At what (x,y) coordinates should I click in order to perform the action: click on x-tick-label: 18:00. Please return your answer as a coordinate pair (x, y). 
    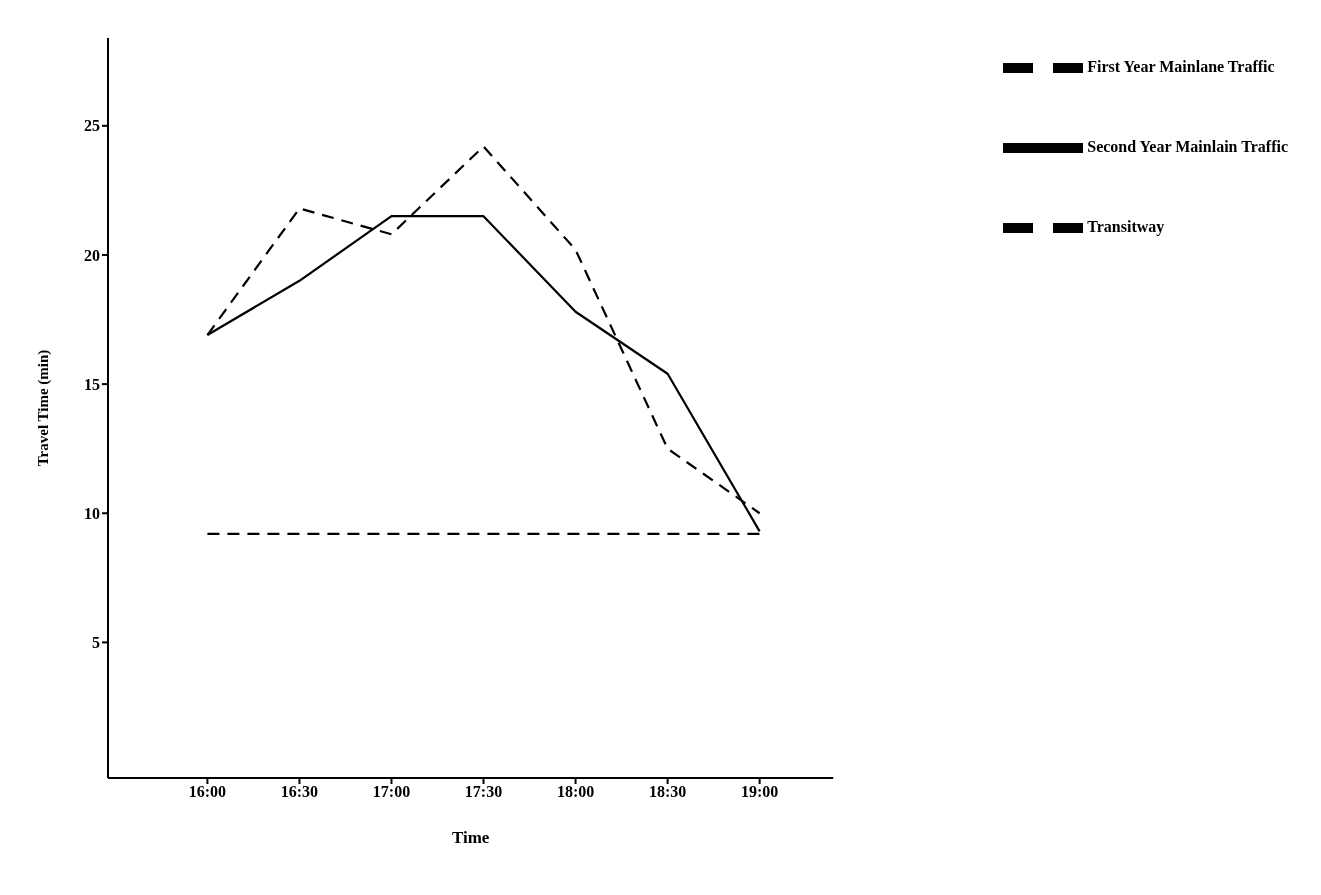
    Looking at the image, I should click on (575, 792).